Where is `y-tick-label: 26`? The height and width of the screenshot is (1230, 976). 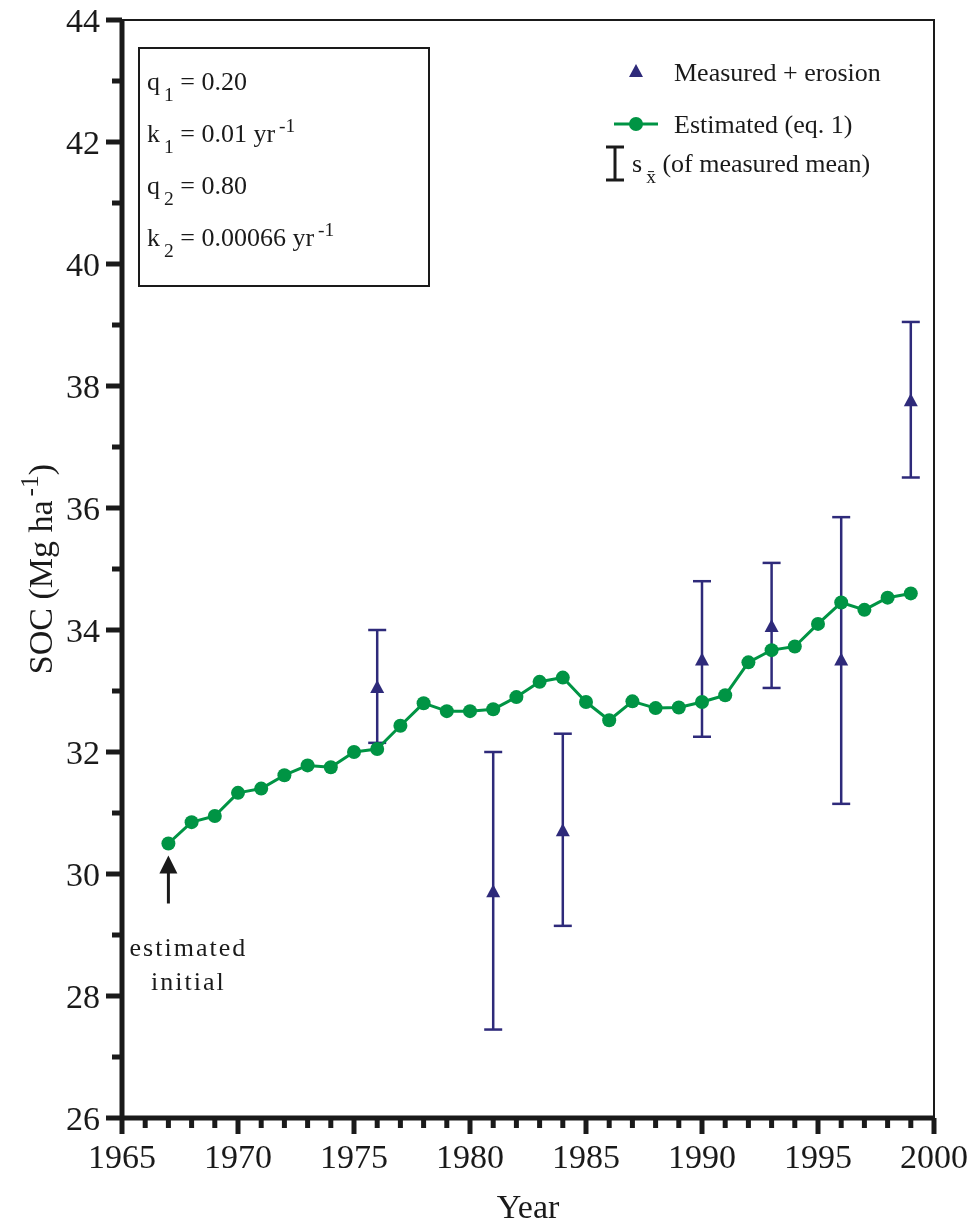
y-tick-label: 26 is located at coordinates (83, 1118).